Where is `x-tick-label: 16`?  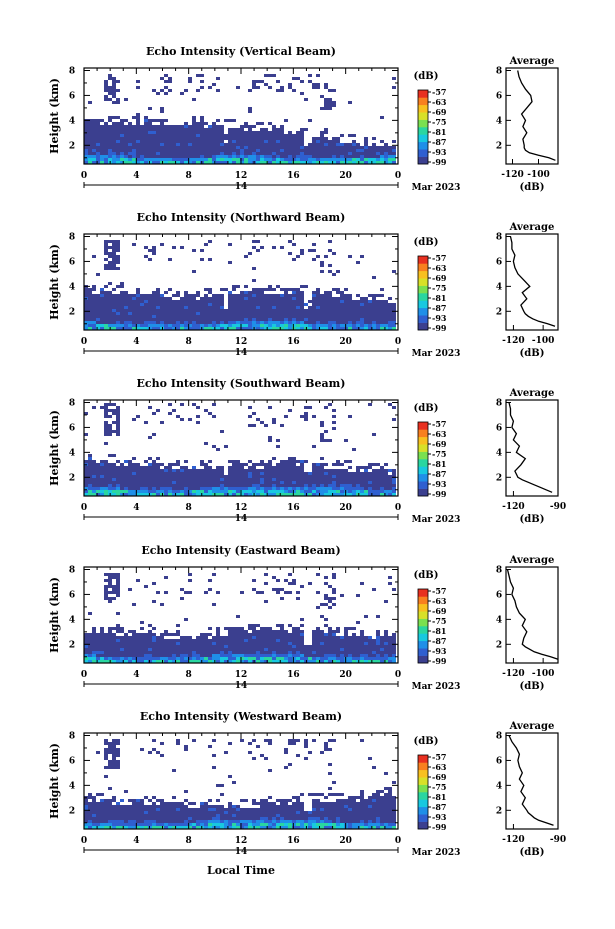
x-tick-label: 16 is located at coordinates (293, 675).